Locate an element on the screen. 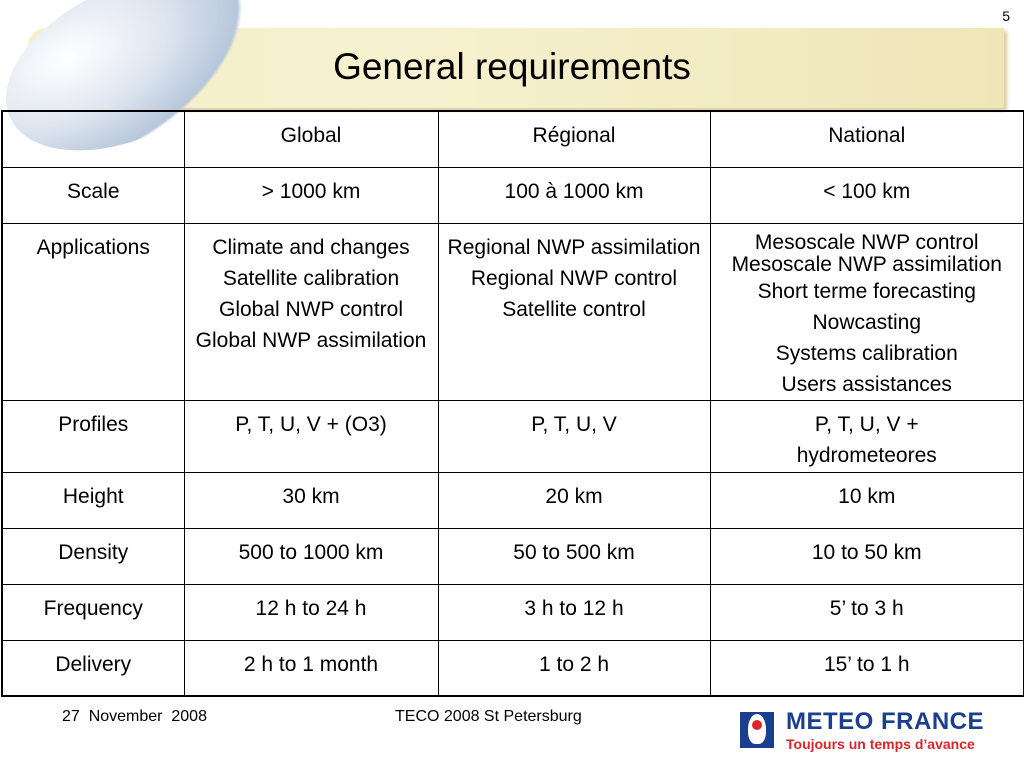 Image resolution: width=1024 pixels, height=768 pixels. cell-regional: 20 km is located at coordinates (574, 500).